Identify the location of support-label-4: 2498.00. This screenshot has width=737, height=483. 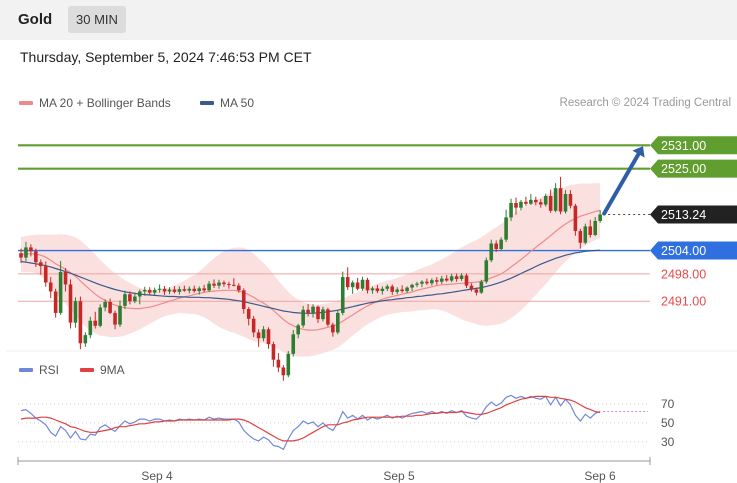
(683, 274).